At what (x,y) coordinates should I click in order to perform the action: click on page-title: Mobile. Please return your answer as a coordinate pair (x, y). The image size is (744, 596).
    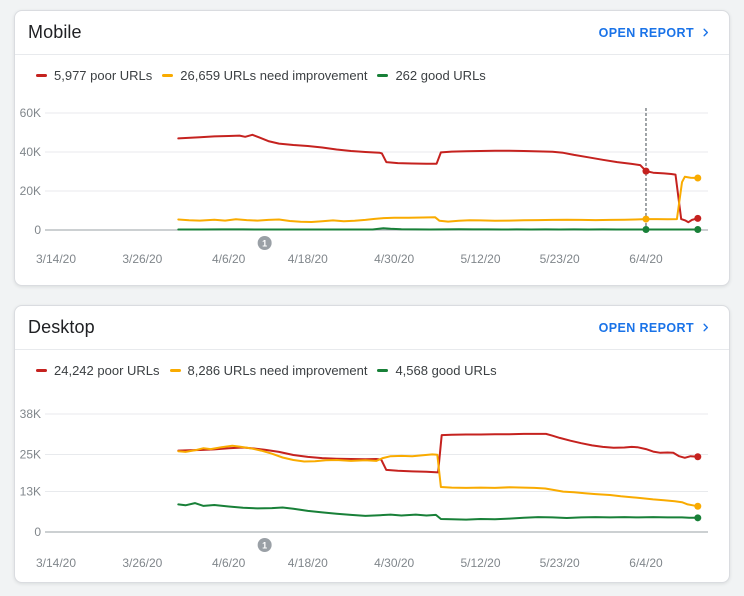
    Looking at the image, I should click on (55, 32).